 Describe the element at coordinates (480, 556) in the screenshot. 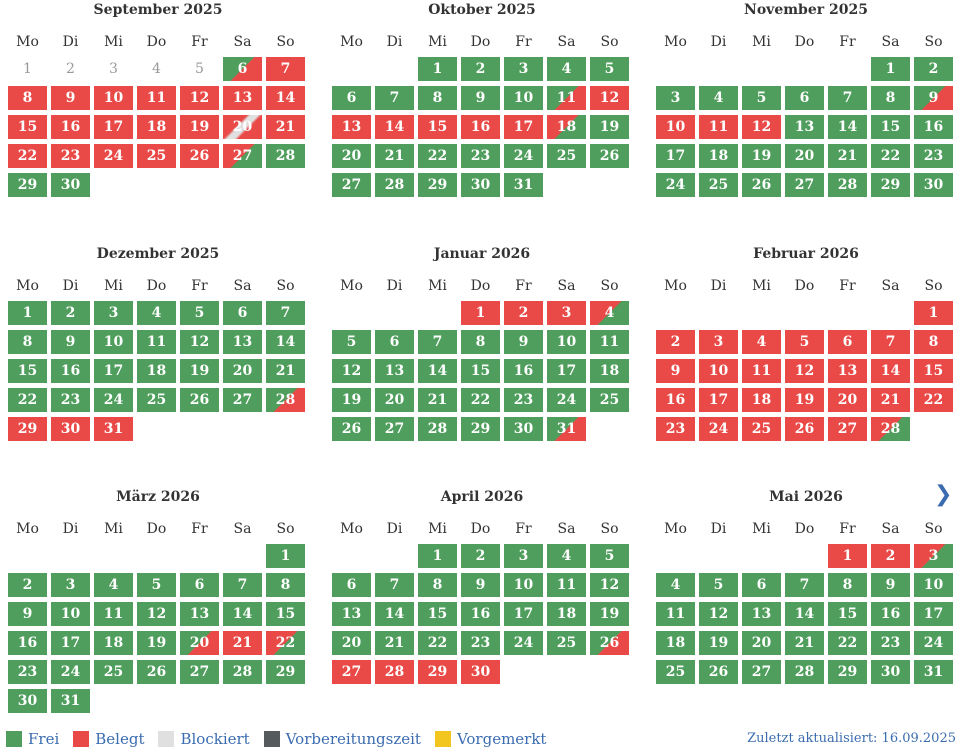

I see `day-cell: 2` at that location.